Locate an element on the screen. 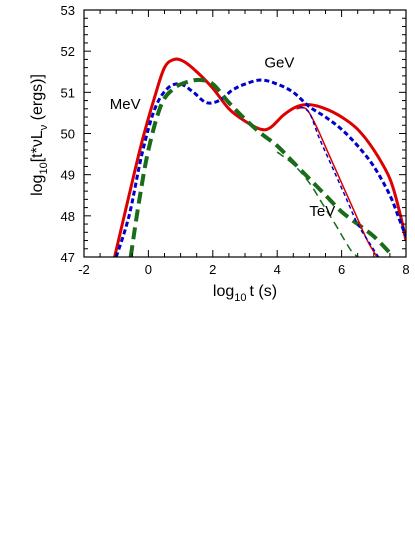  x-tick-label: 8 is located at coordinates (405, 269).